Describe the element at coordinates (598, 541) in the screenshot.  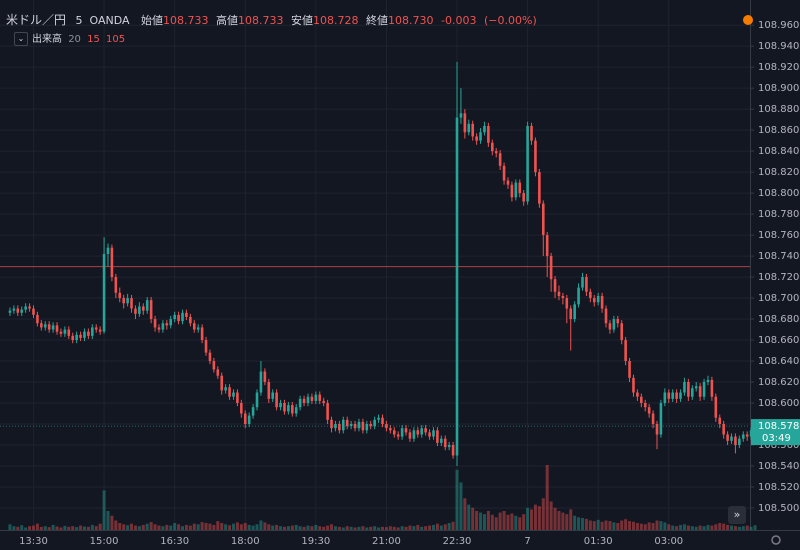
I see `x-tick-label: 01:30` at that location.